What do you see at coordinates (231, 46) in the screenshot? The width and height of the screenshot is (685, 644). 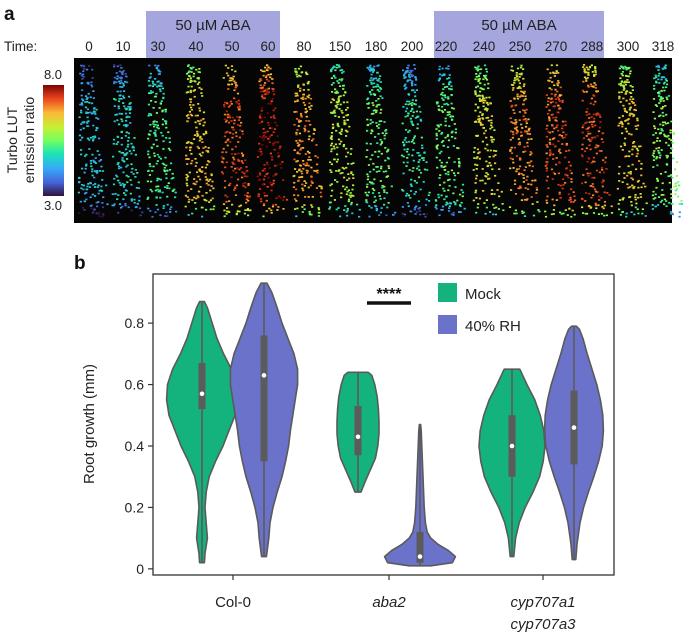 I see `time-label-50: 50` at bounding box center [231, 46].